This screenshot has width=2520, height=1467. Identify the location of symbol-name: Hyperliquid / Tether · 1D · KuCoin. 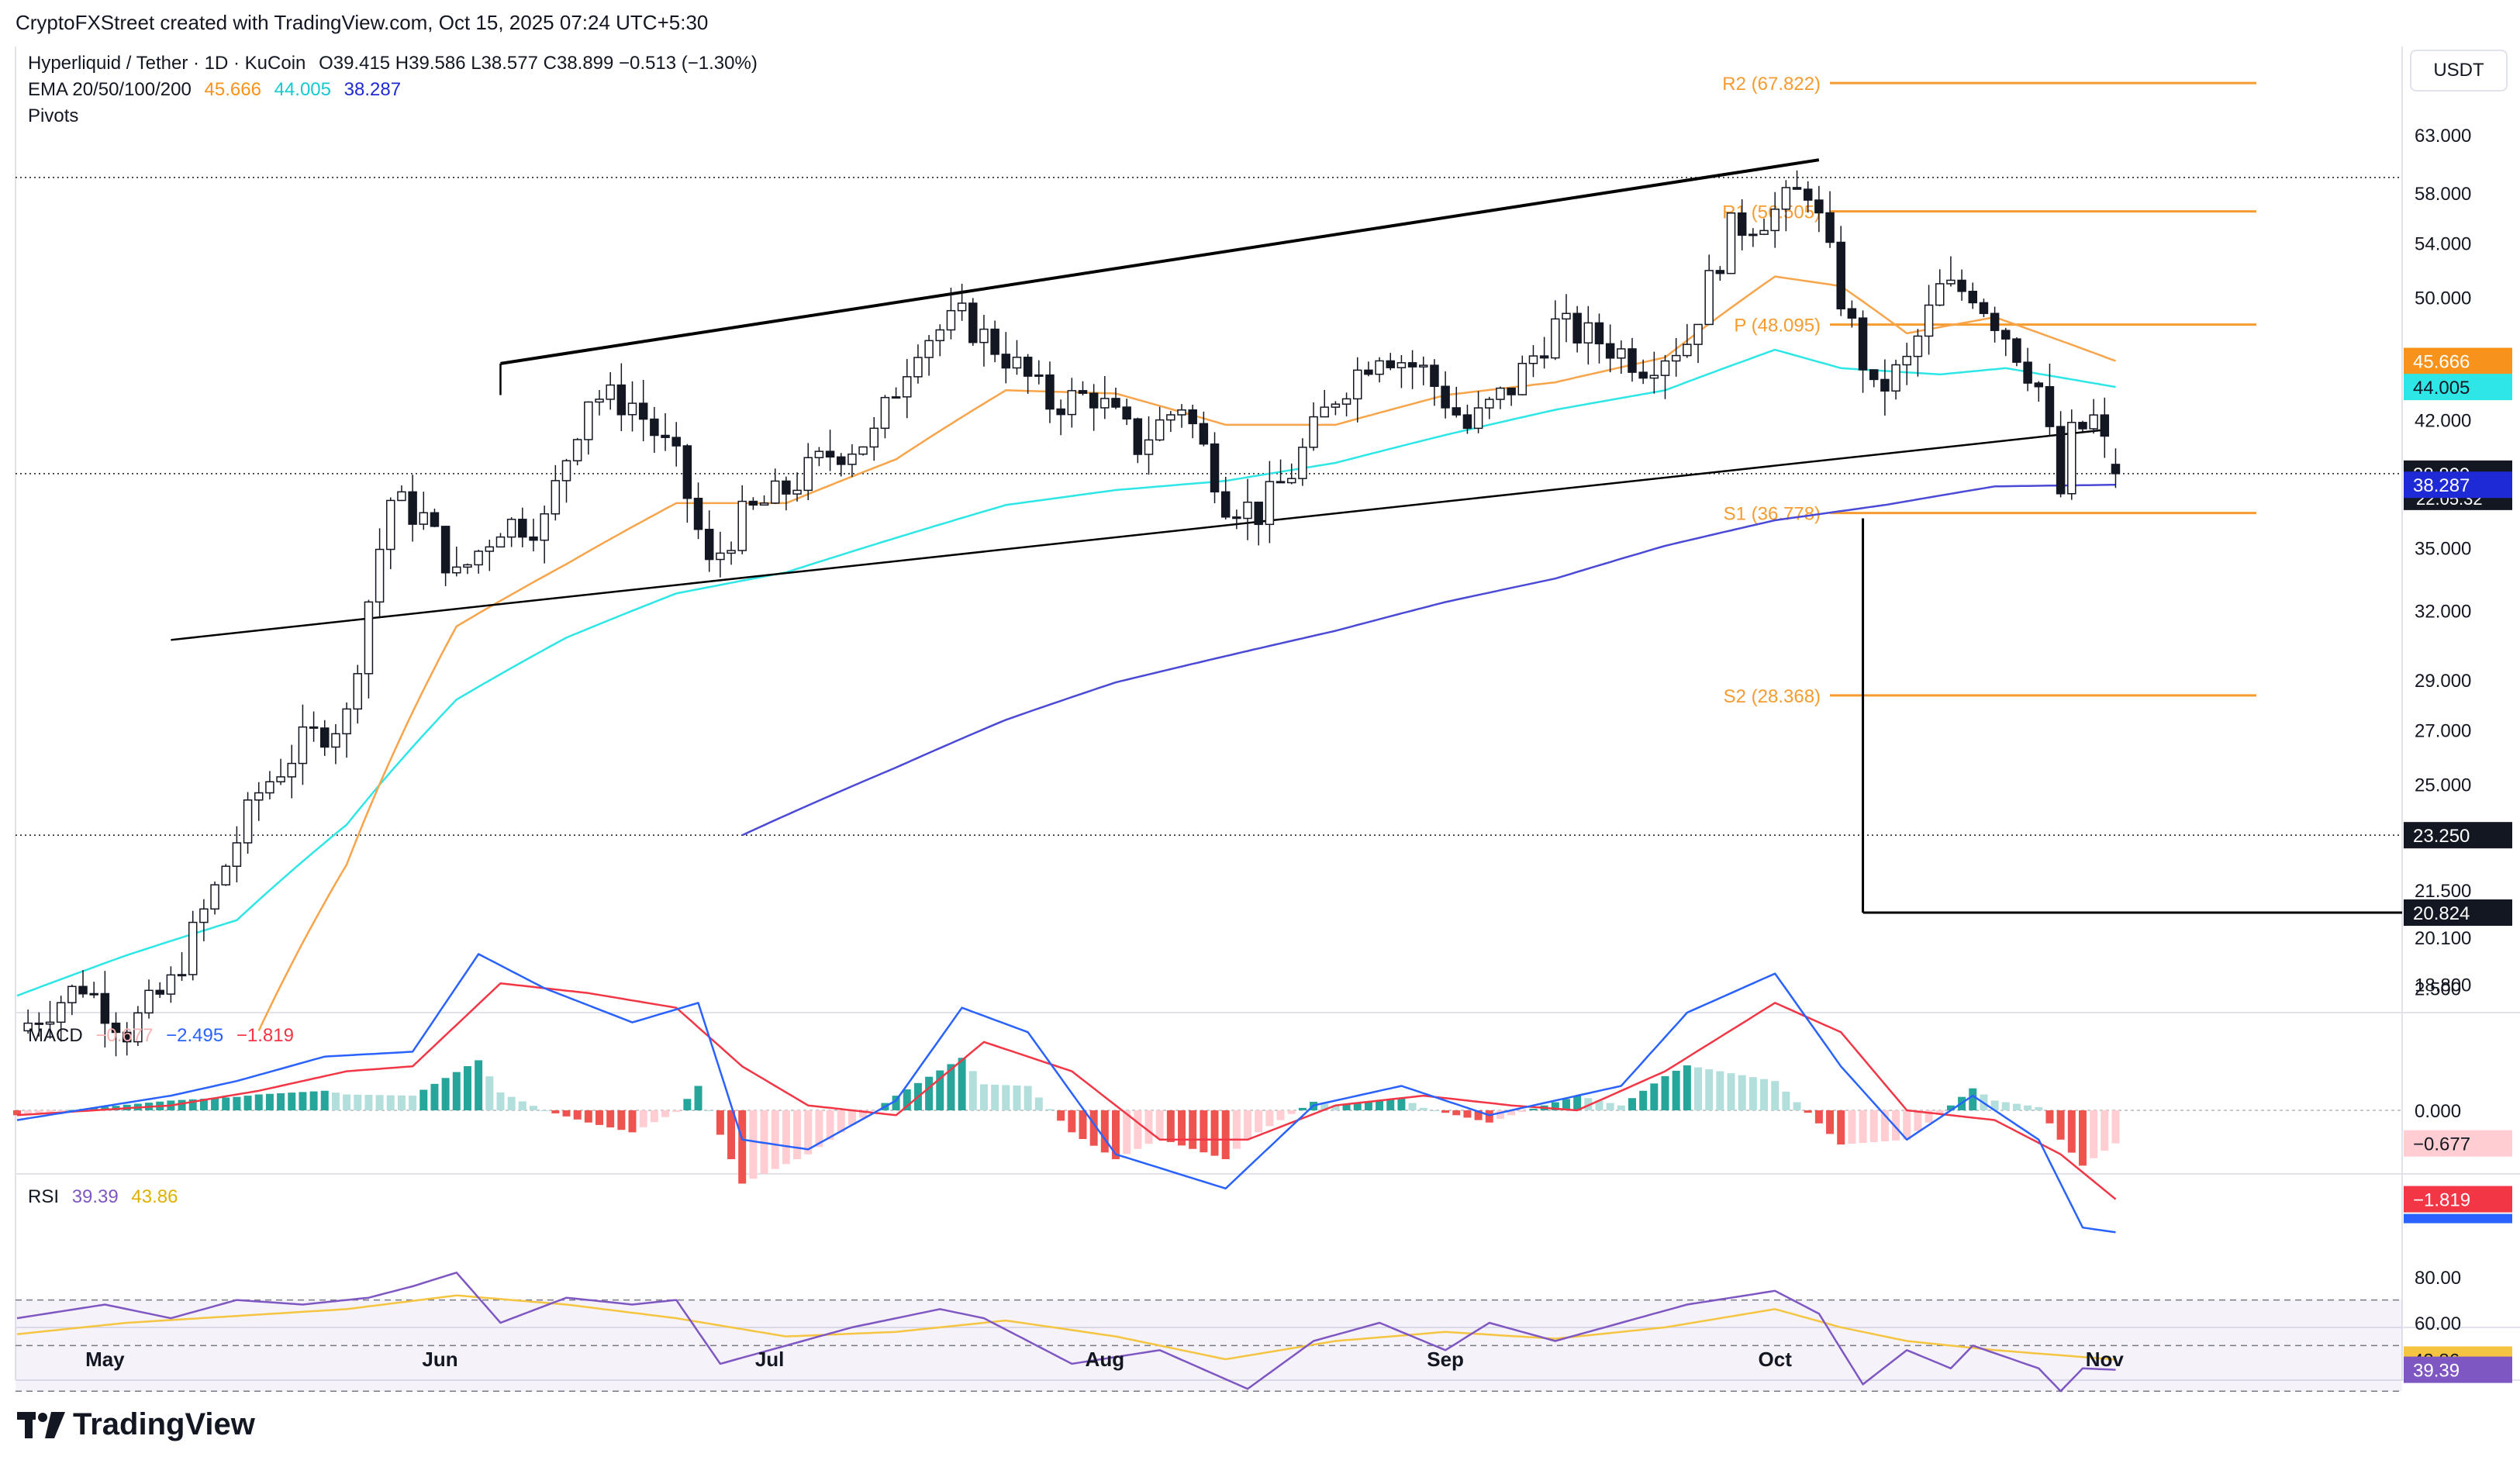
(167, 63).